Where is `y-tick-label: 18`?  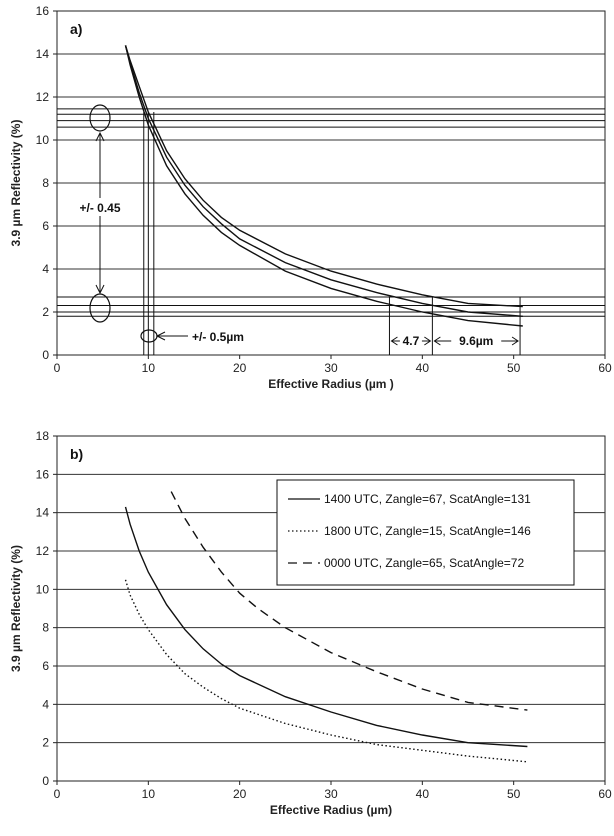 y-tick-label: 18 is located at coordinates (43, 436).